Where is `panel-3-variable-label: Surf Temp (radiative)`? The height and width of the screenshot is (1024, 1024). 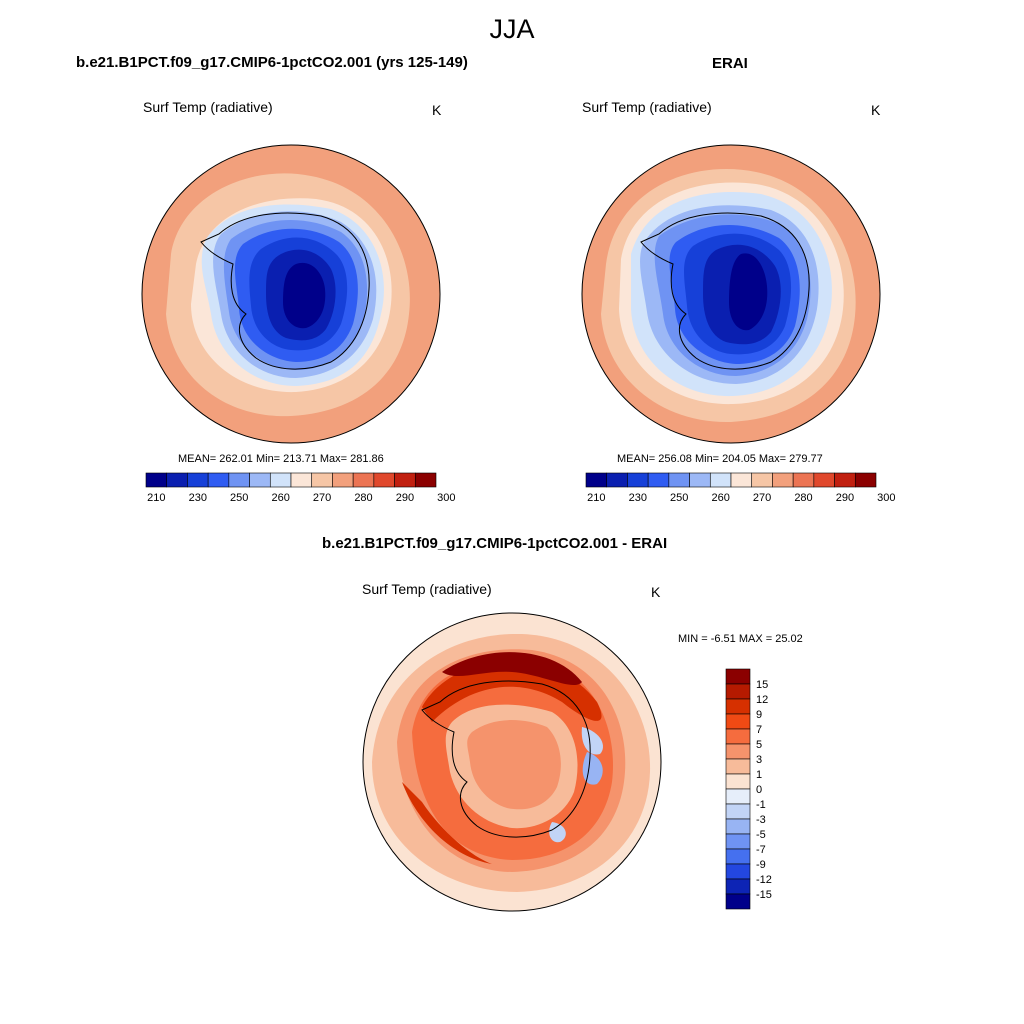
panel-3-variable-label: Surf Temp (radiative) is located at coordinates (427, 589).